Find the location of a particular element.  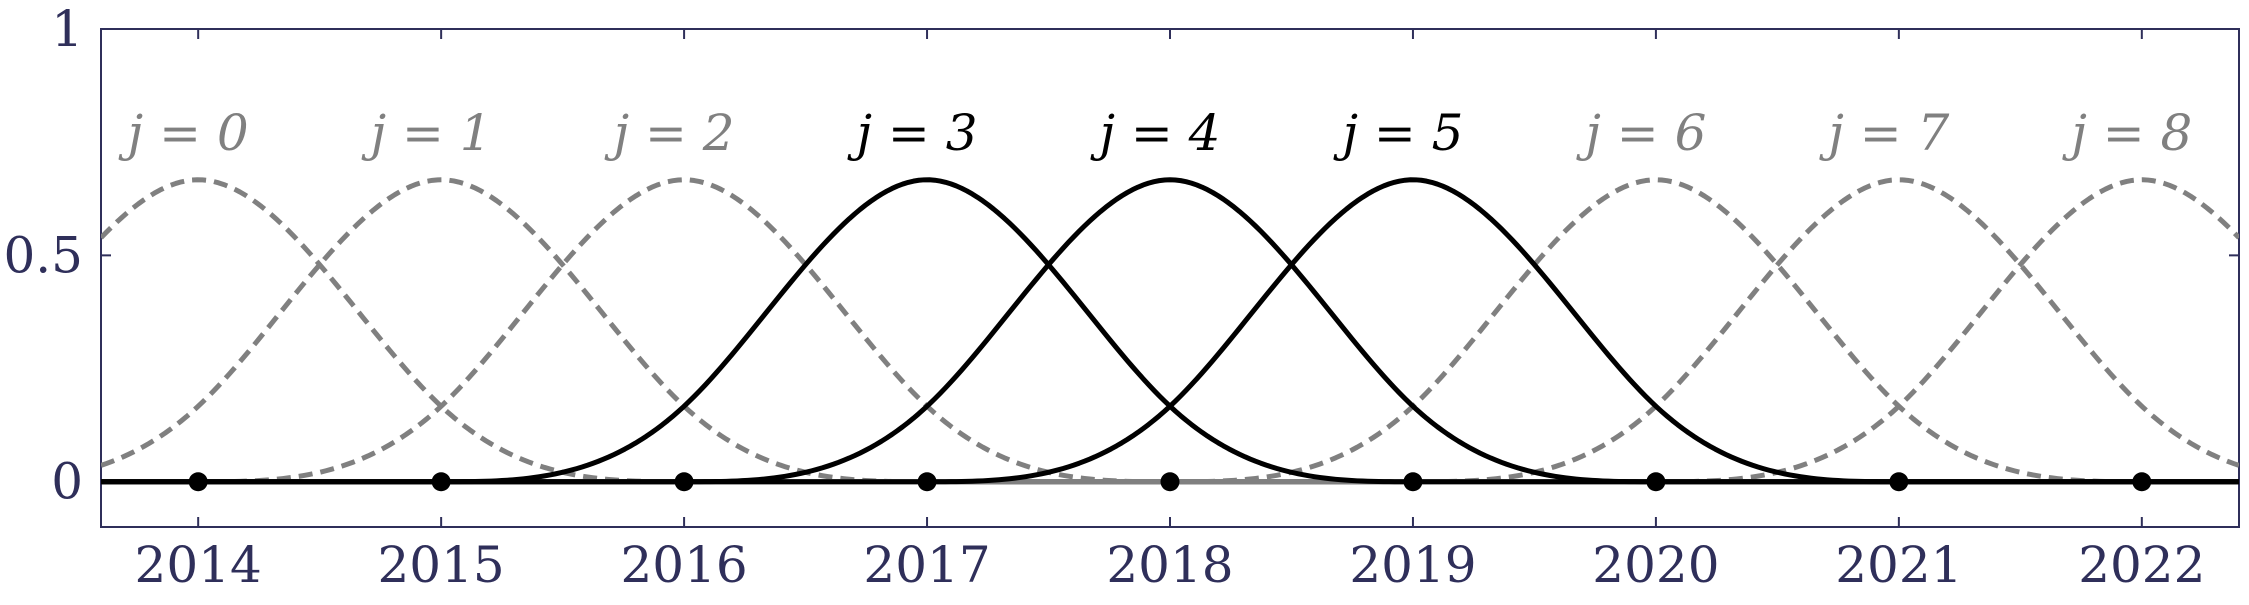

curve-label: j = 7 is located at coordinates (1883, 133).